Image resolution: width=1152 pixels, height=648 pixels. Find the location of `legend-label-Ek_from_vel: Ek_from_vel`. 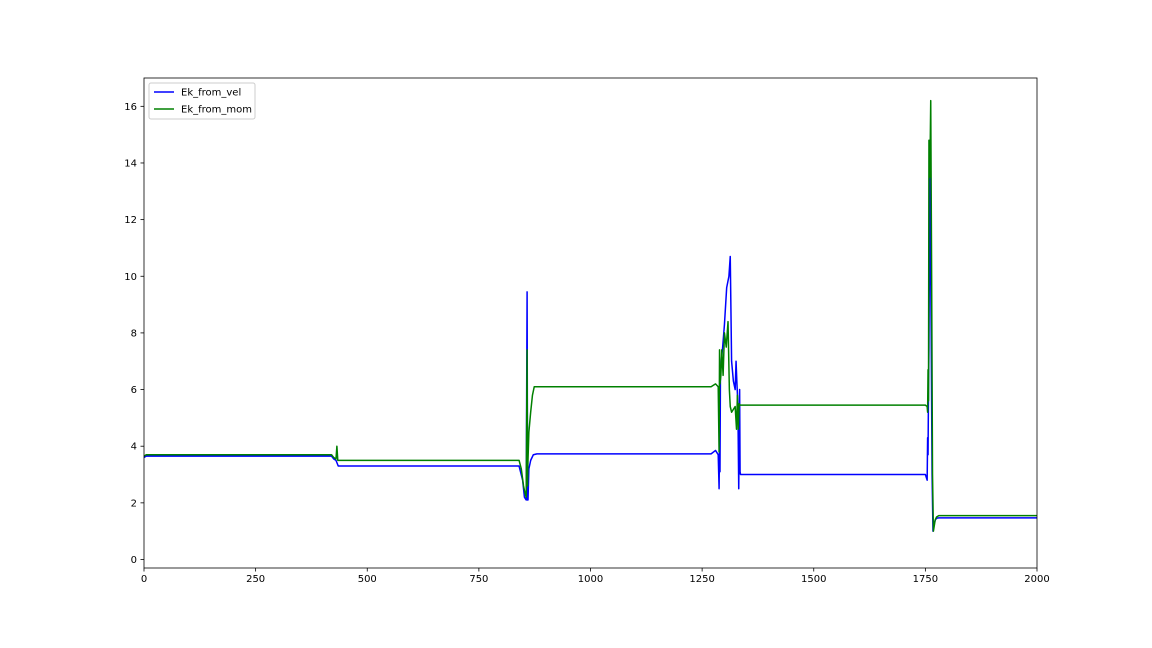

legend-label-Ek_from_vel: Ek_from_vel is located at coordinates (211, 93).